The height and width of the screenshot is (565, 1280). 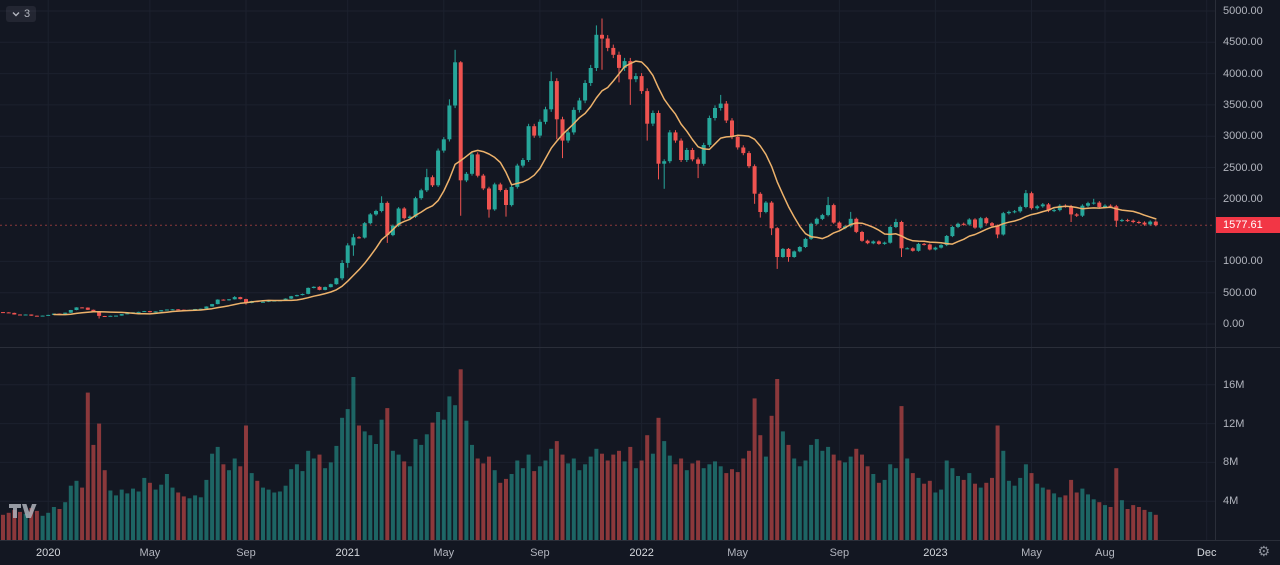 I want to click on volume-axis-label: 8M, so click(x=1231, y=462).